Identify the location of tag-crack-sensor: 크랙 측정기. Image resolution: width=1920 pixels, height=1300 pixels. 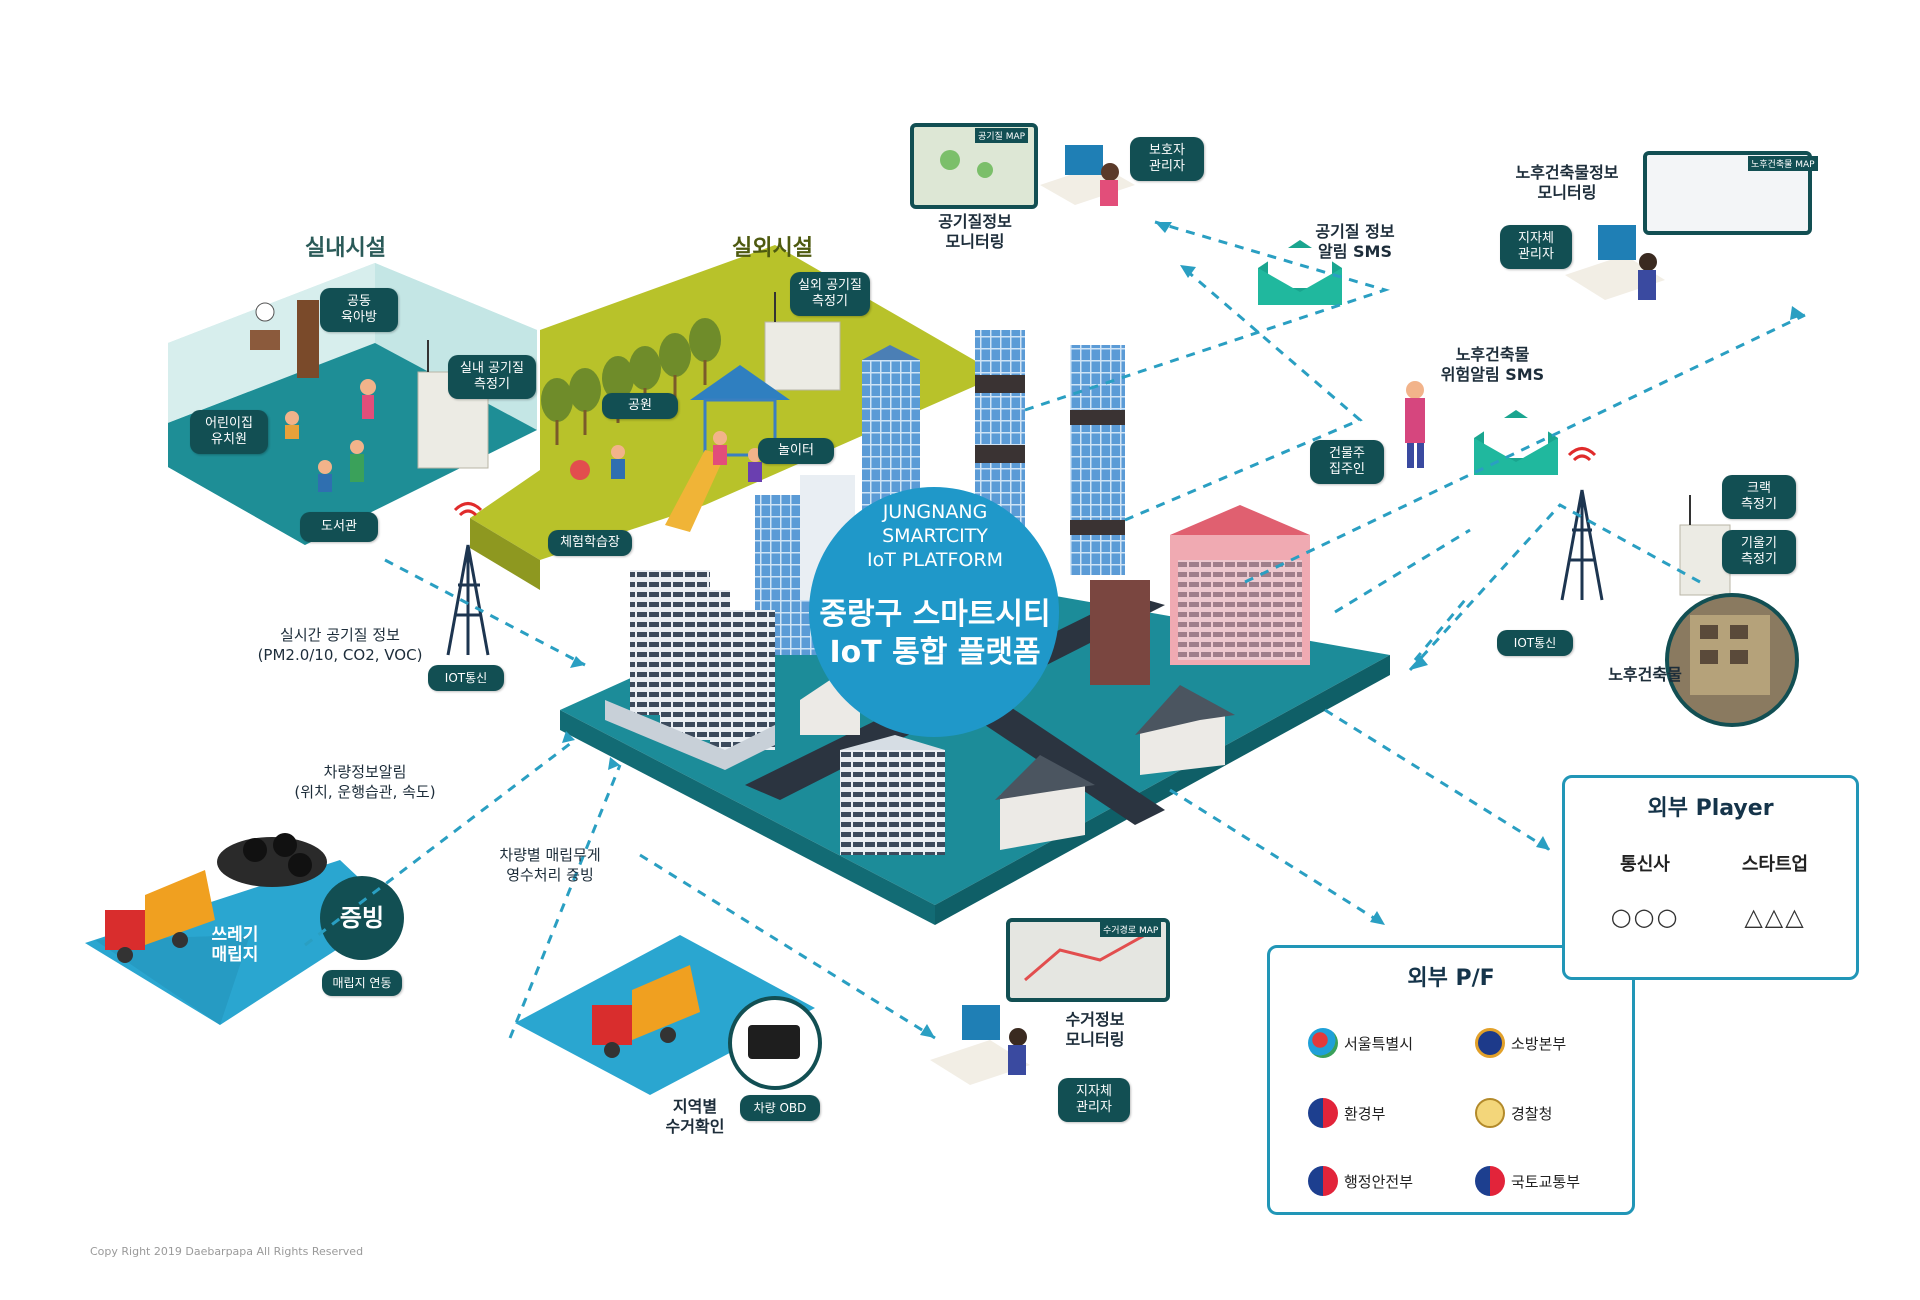
(1759, 497).